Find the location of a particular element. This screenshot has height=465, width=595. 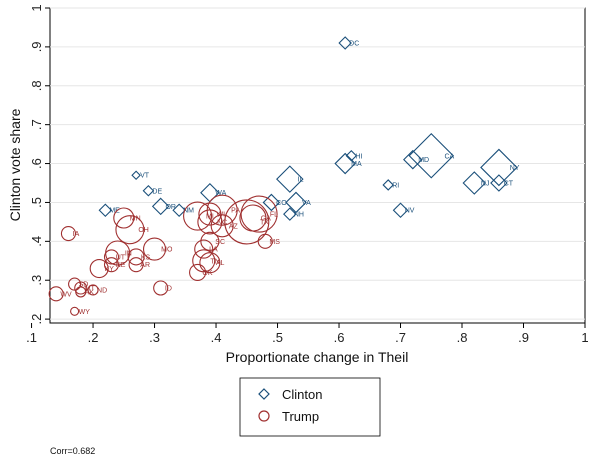

trump-point-mi is located at coordinates (198, 216).